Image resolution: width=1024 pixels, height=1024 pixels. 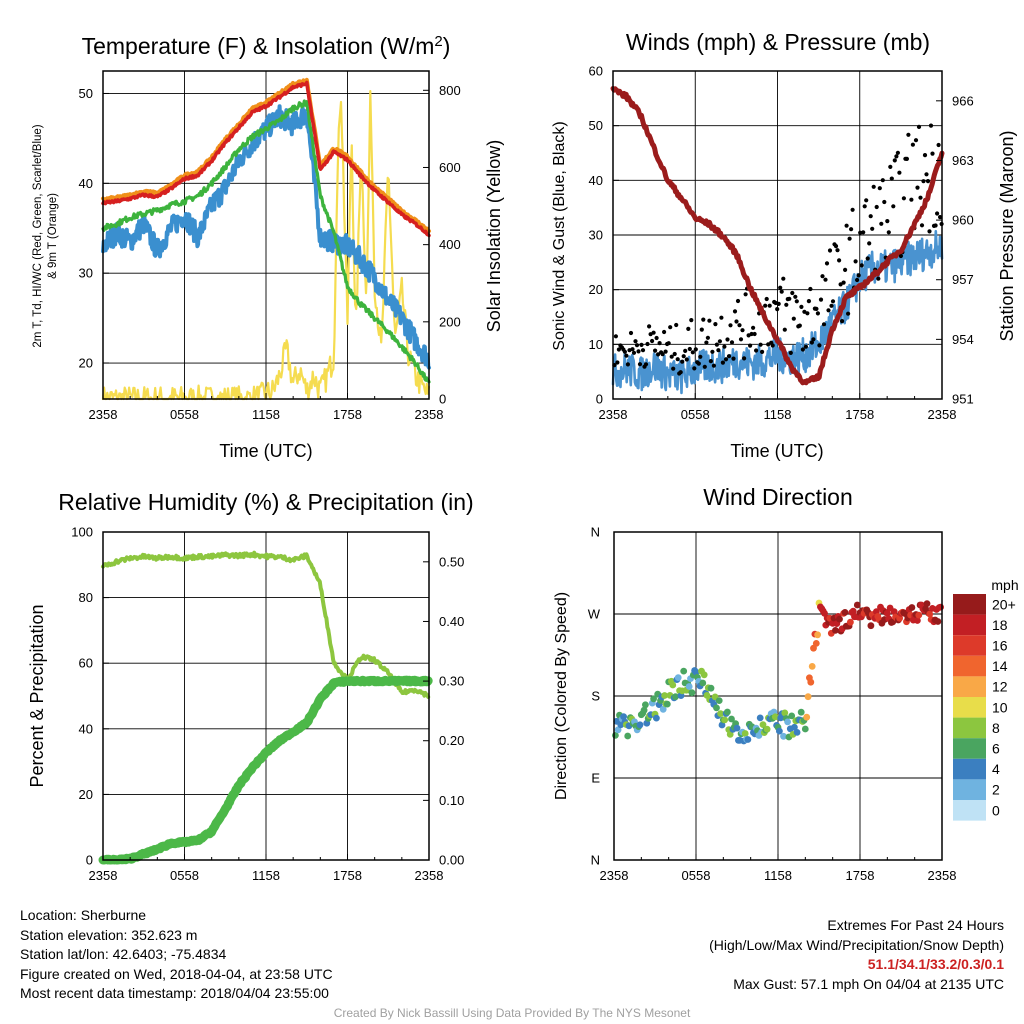 I want to click on colorbar-label: 16, so click(x=1000, y=646).